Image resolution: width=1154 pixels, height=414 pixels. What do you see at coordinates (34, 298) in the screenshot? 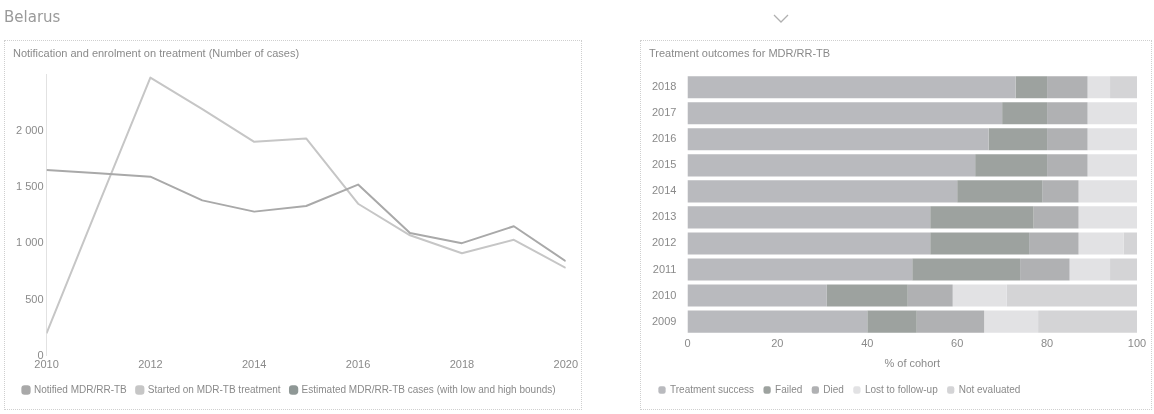
I see `y-tick-label: 500` at bounding box center [34, 298].